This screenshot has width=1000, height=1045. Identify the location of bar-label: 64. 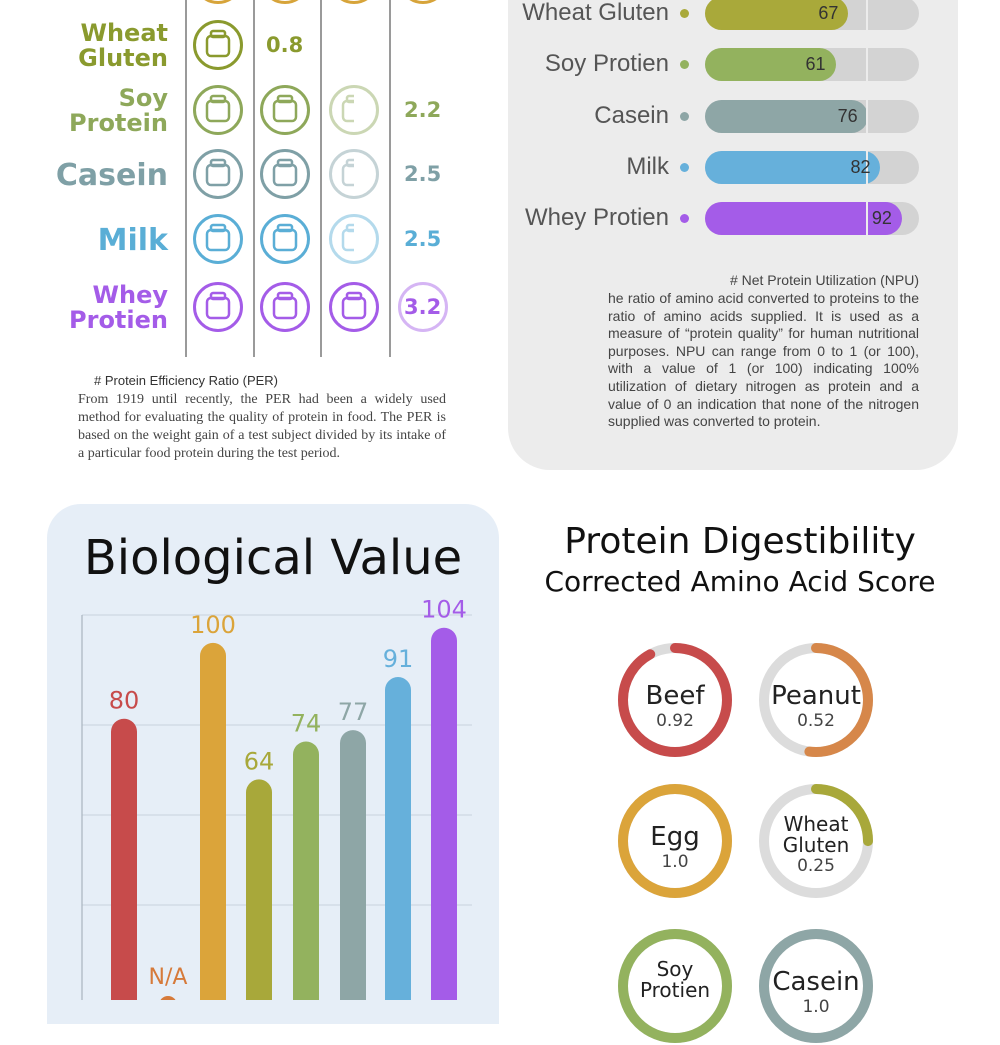
(259, 761).